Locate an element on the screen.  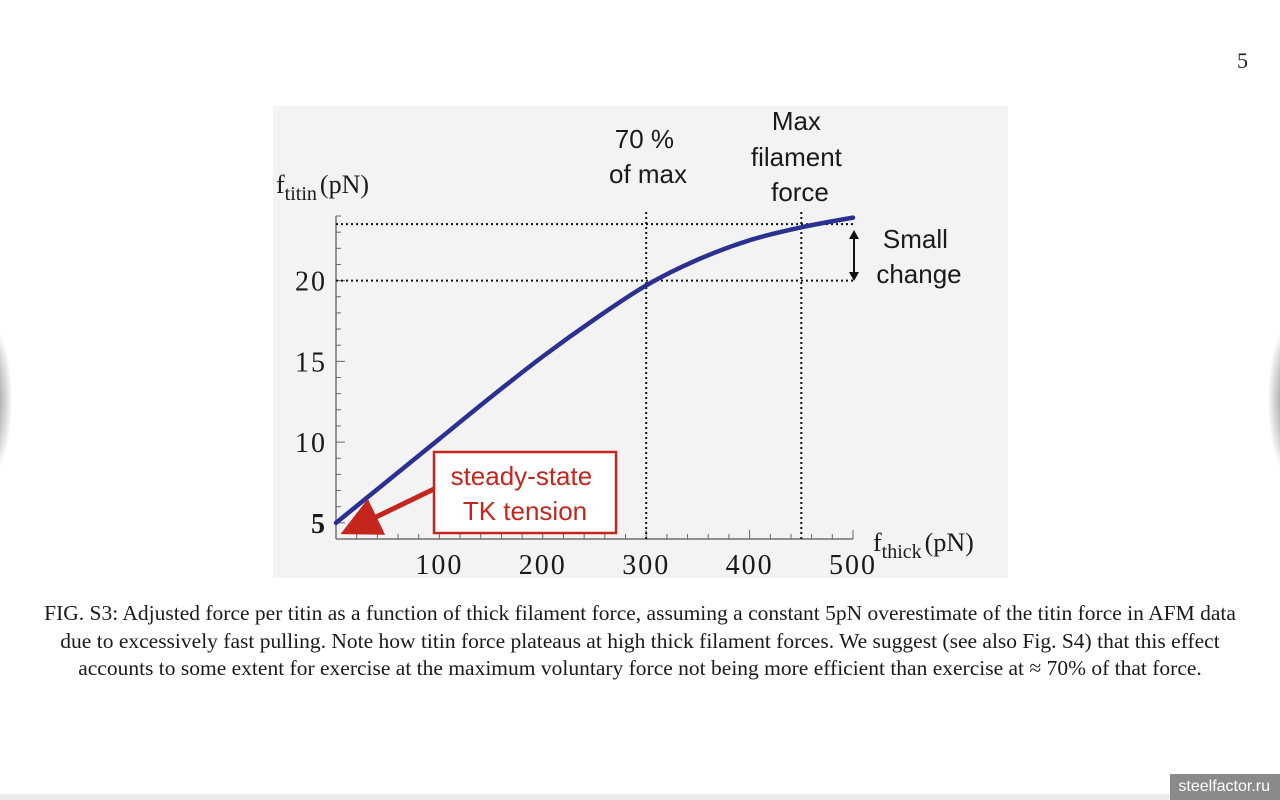
x-axis-label: fthick (pN) is located at coordinates (923, 545).